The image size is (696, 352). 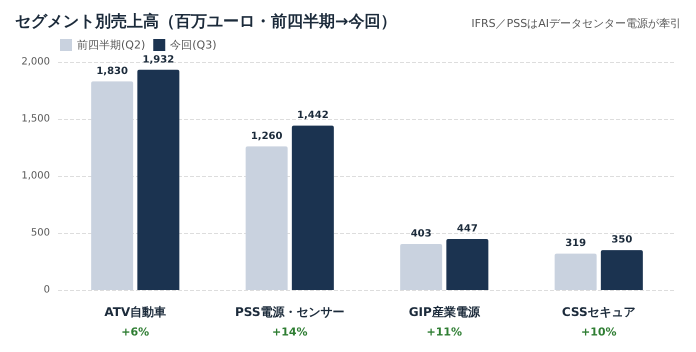 I want to click on text: +14%, so click(x=290, y=332).